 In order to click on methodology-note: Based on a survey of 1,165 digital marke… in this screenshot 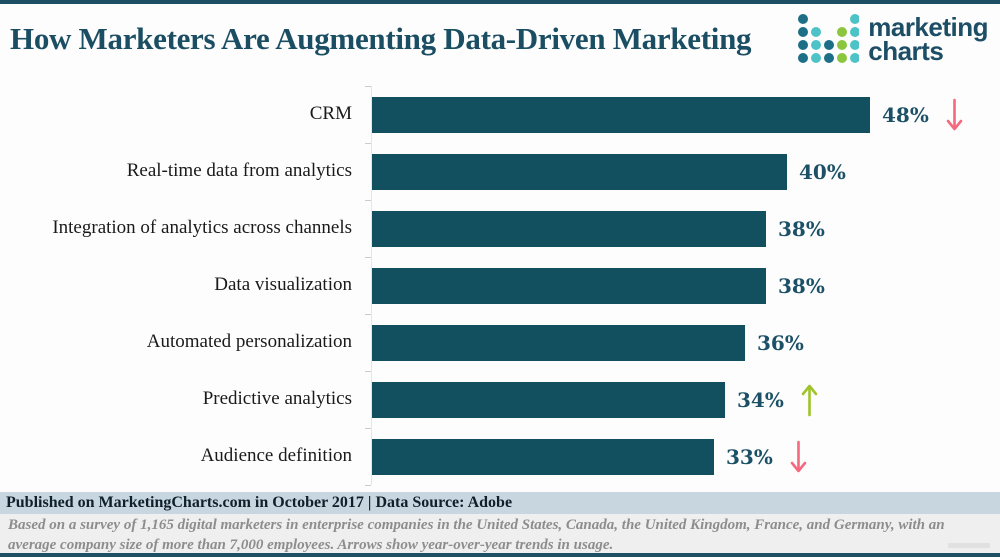, I will do `click(500, 534)`.